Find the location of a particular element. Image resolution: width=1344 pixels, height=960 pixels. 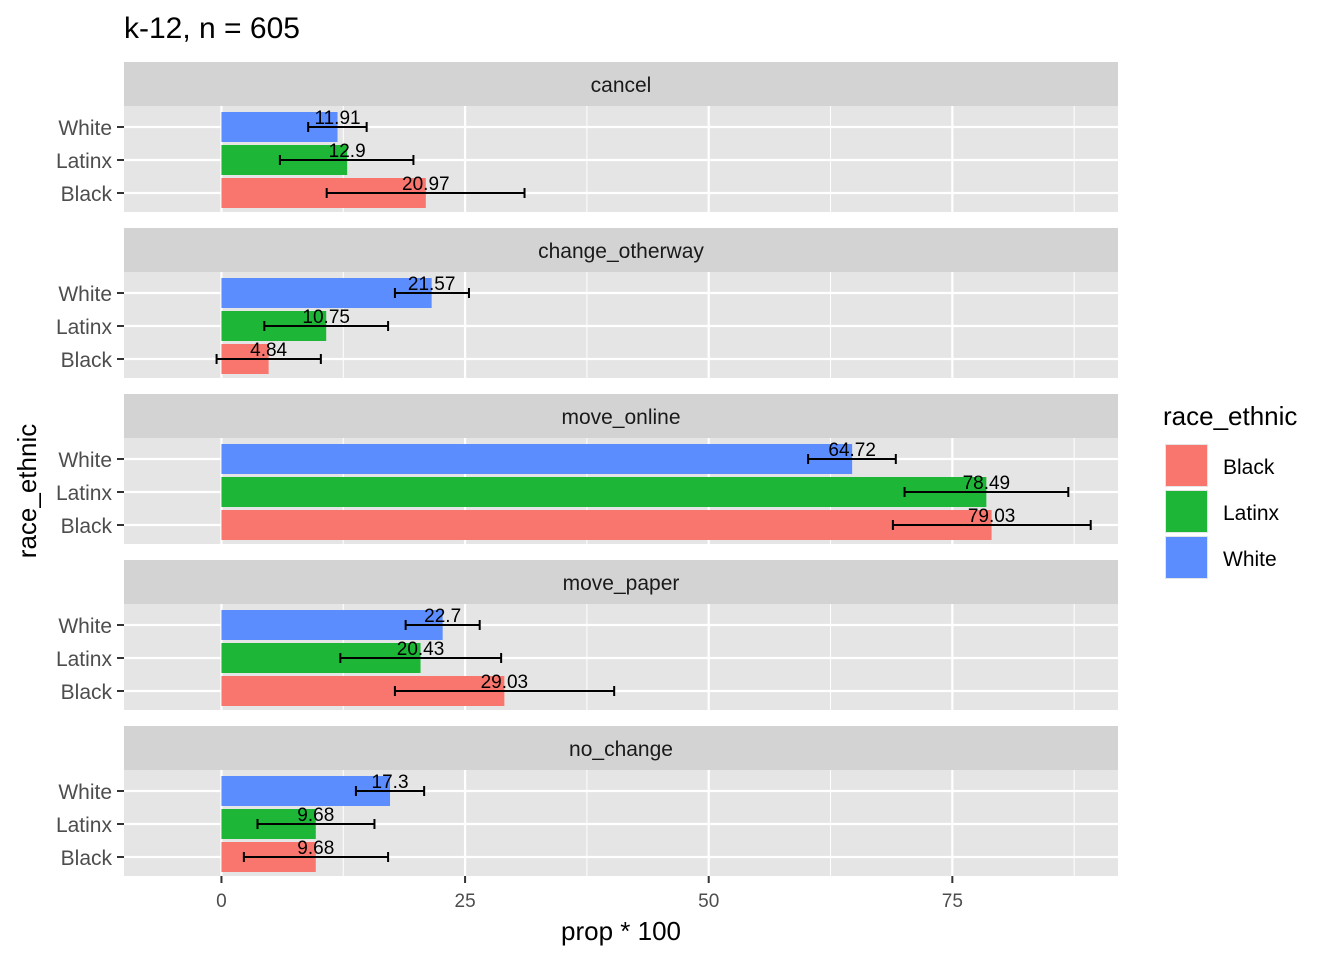

legend-title: race_ethnic is located at coordinates (1230, 416).